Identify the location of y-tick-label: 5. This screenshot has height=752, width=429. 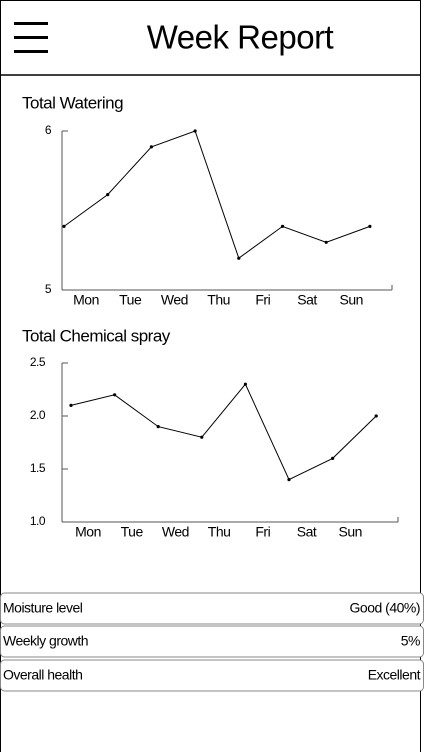
(48, 289).